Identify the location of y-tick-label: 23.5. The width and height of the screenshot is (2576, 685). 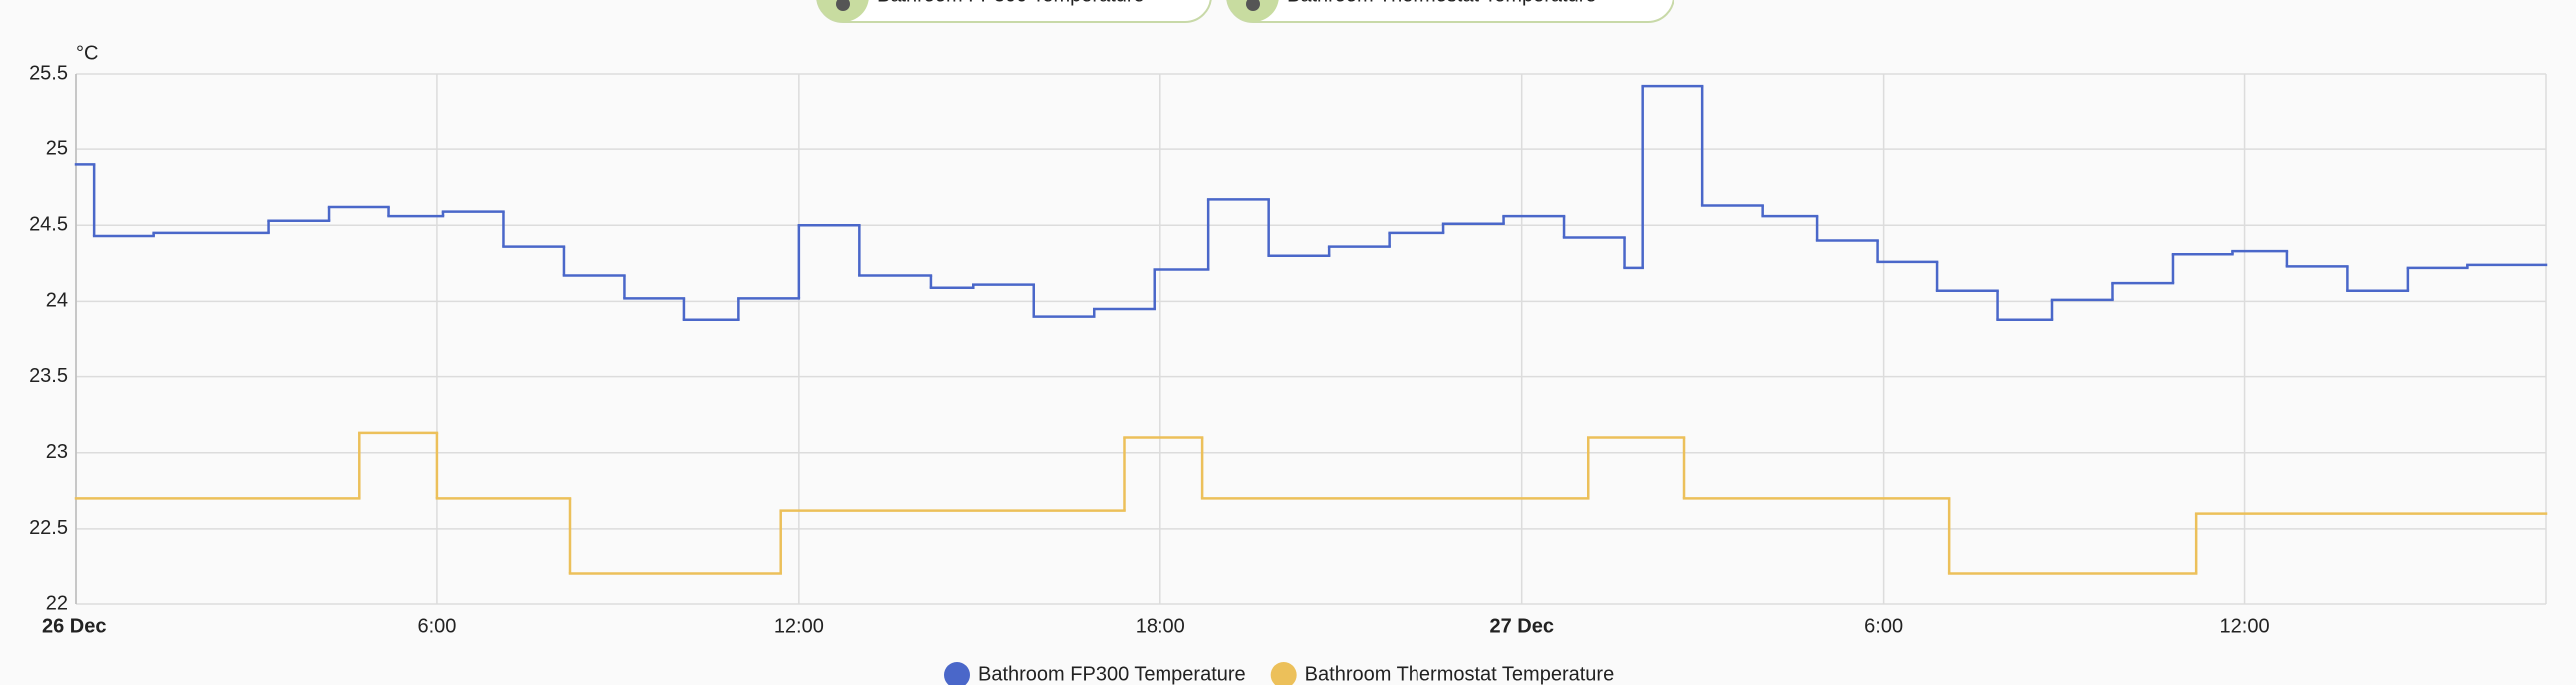
(48, 376).